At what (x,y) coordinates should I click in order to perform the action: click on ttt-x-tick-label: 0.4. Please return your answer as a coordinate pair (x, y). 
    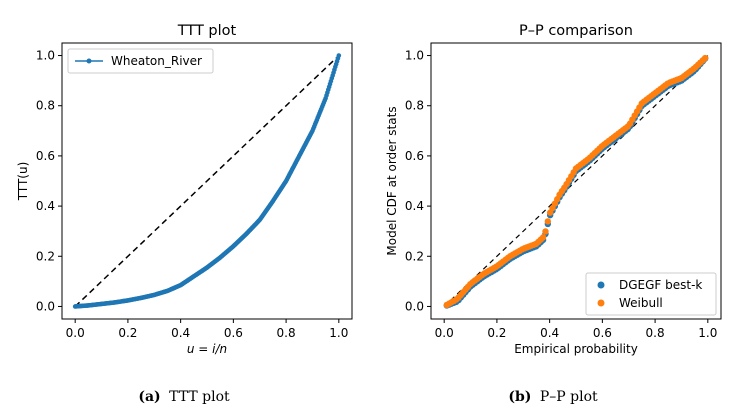
    Looking at the image, I should click on (180, 333).